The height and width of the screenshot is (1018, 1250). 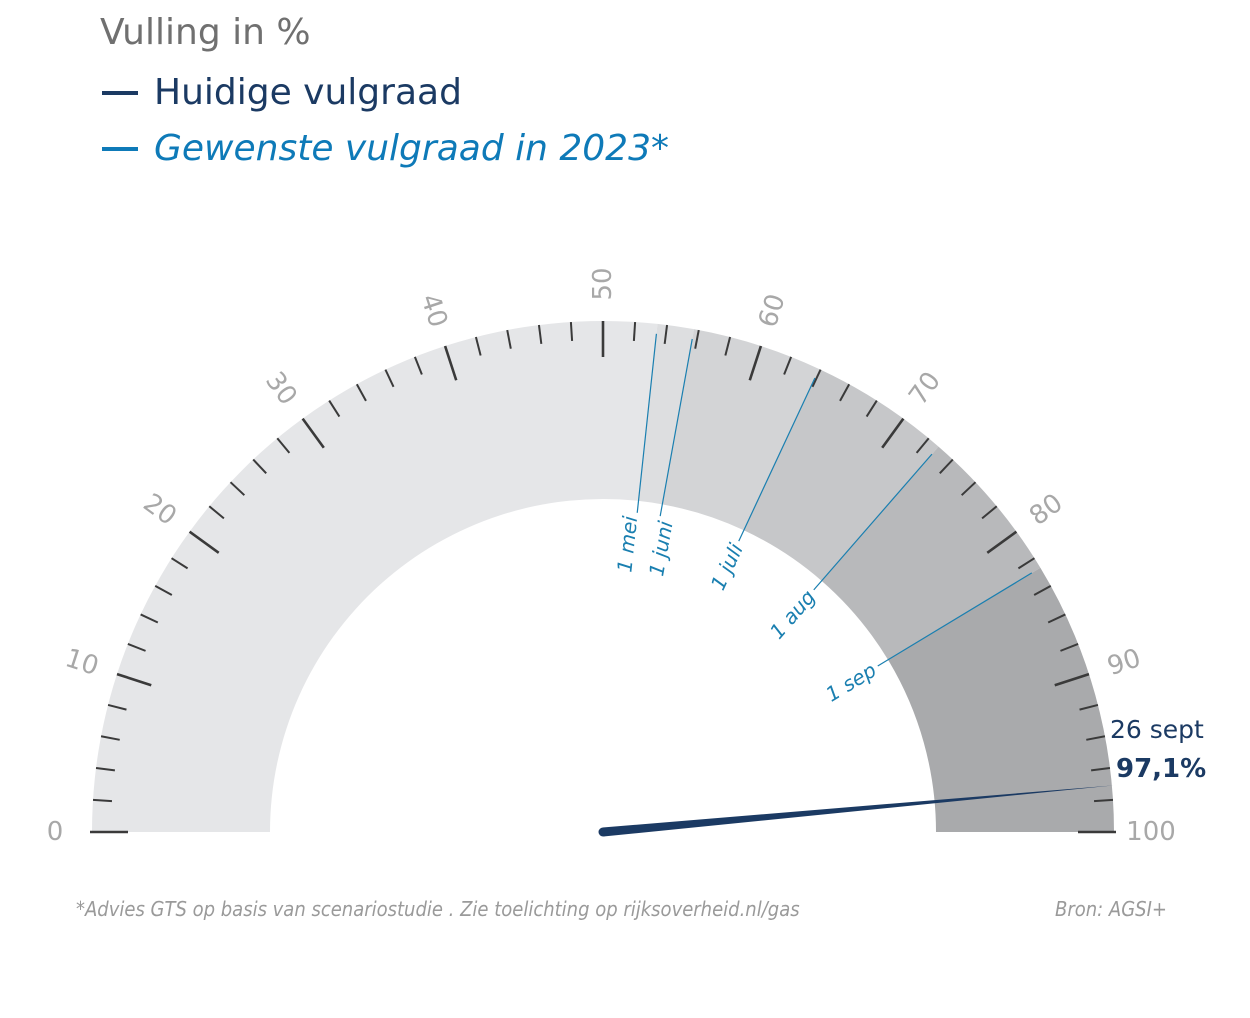 I want to click on current-value-label: 97,1%, so click(x=1161, y=769).